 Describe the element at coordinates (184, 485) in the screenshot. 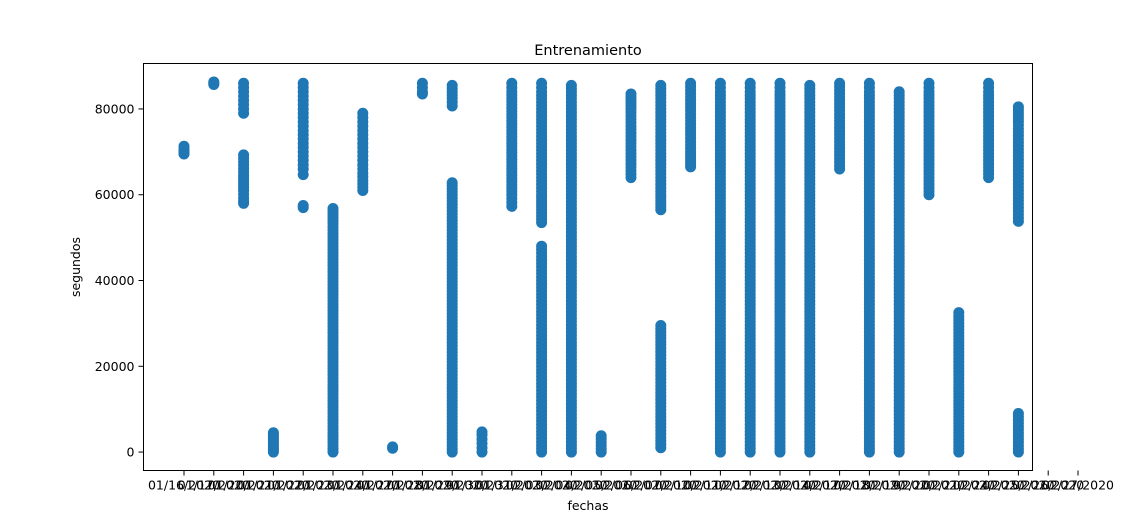

I see `x-tick-label: 01/16/2020` at that location.